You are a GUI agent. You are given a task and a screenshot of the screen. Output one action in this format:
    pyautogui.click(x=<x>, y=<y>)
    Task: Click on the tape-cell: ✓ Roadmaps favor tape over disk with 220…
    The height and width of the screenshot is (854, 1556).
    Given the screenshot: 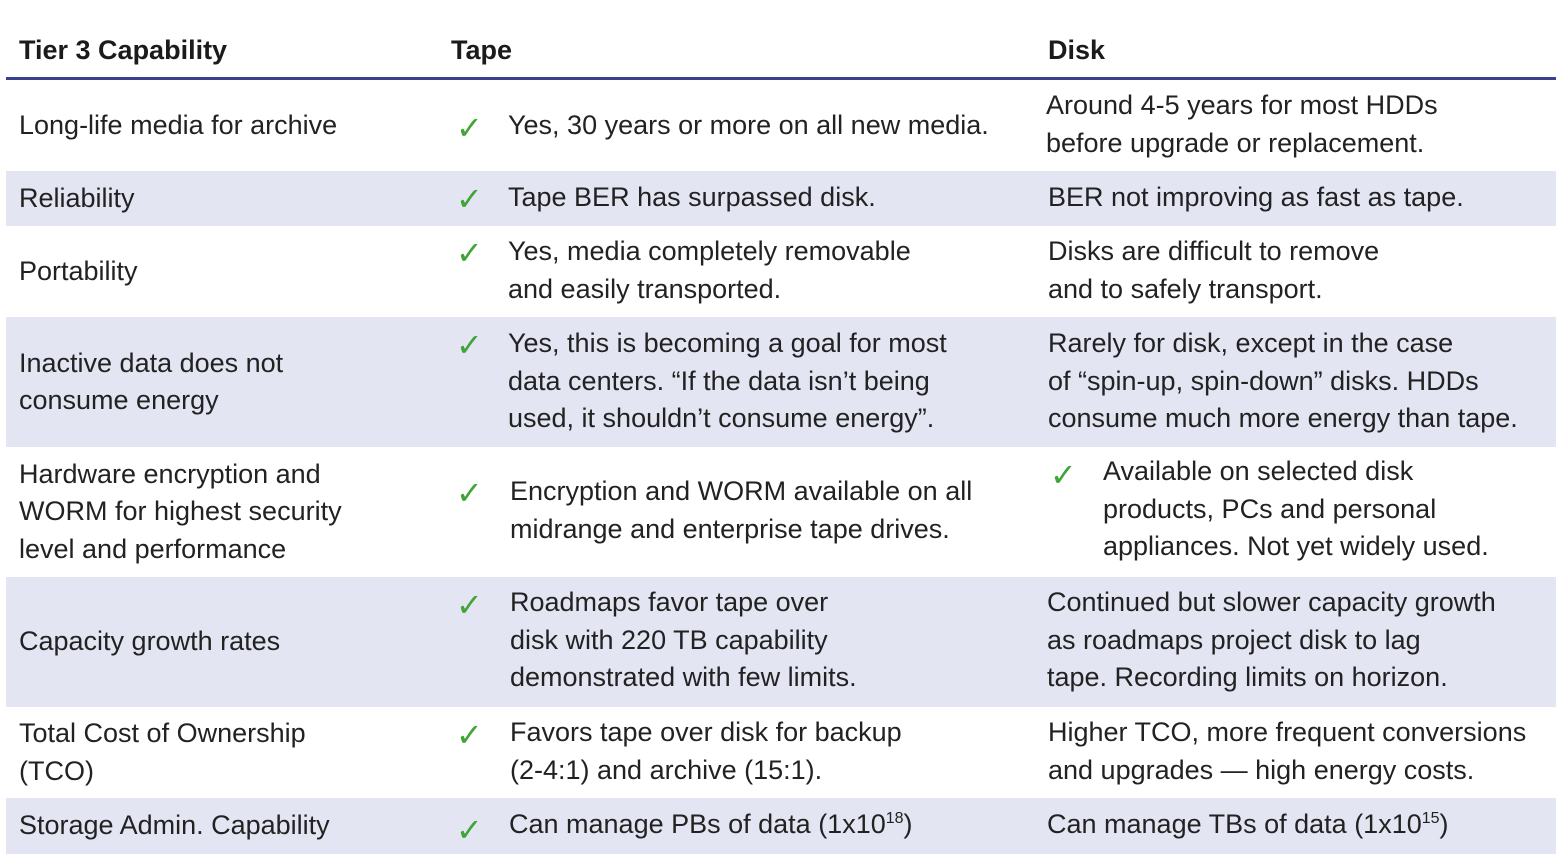 What is the action you would take?
    pyautogui.click(x=746, y=642)
    